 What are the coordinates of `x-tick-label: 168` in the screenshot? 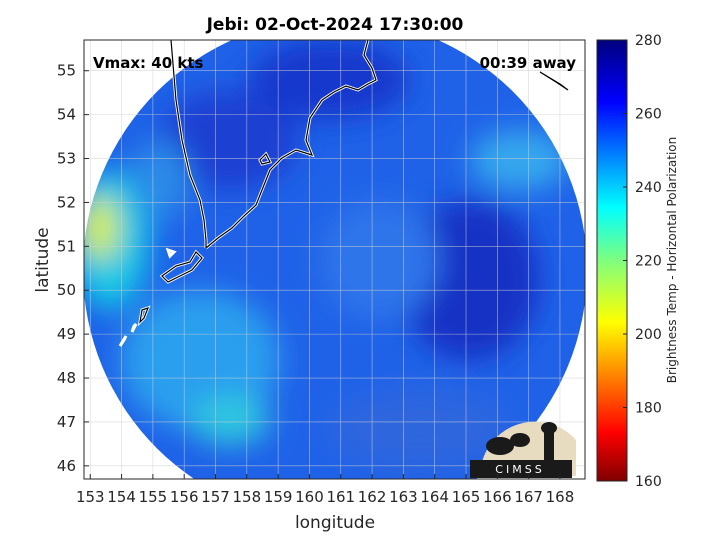 It's located at (560, 497).